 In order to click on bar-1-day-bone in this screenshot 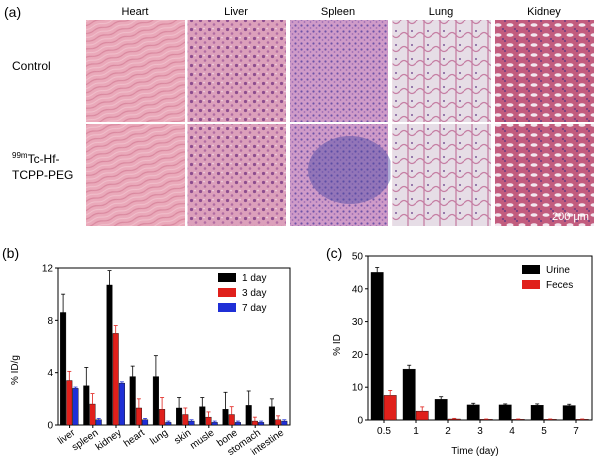, I will do `click(225, 417)`.